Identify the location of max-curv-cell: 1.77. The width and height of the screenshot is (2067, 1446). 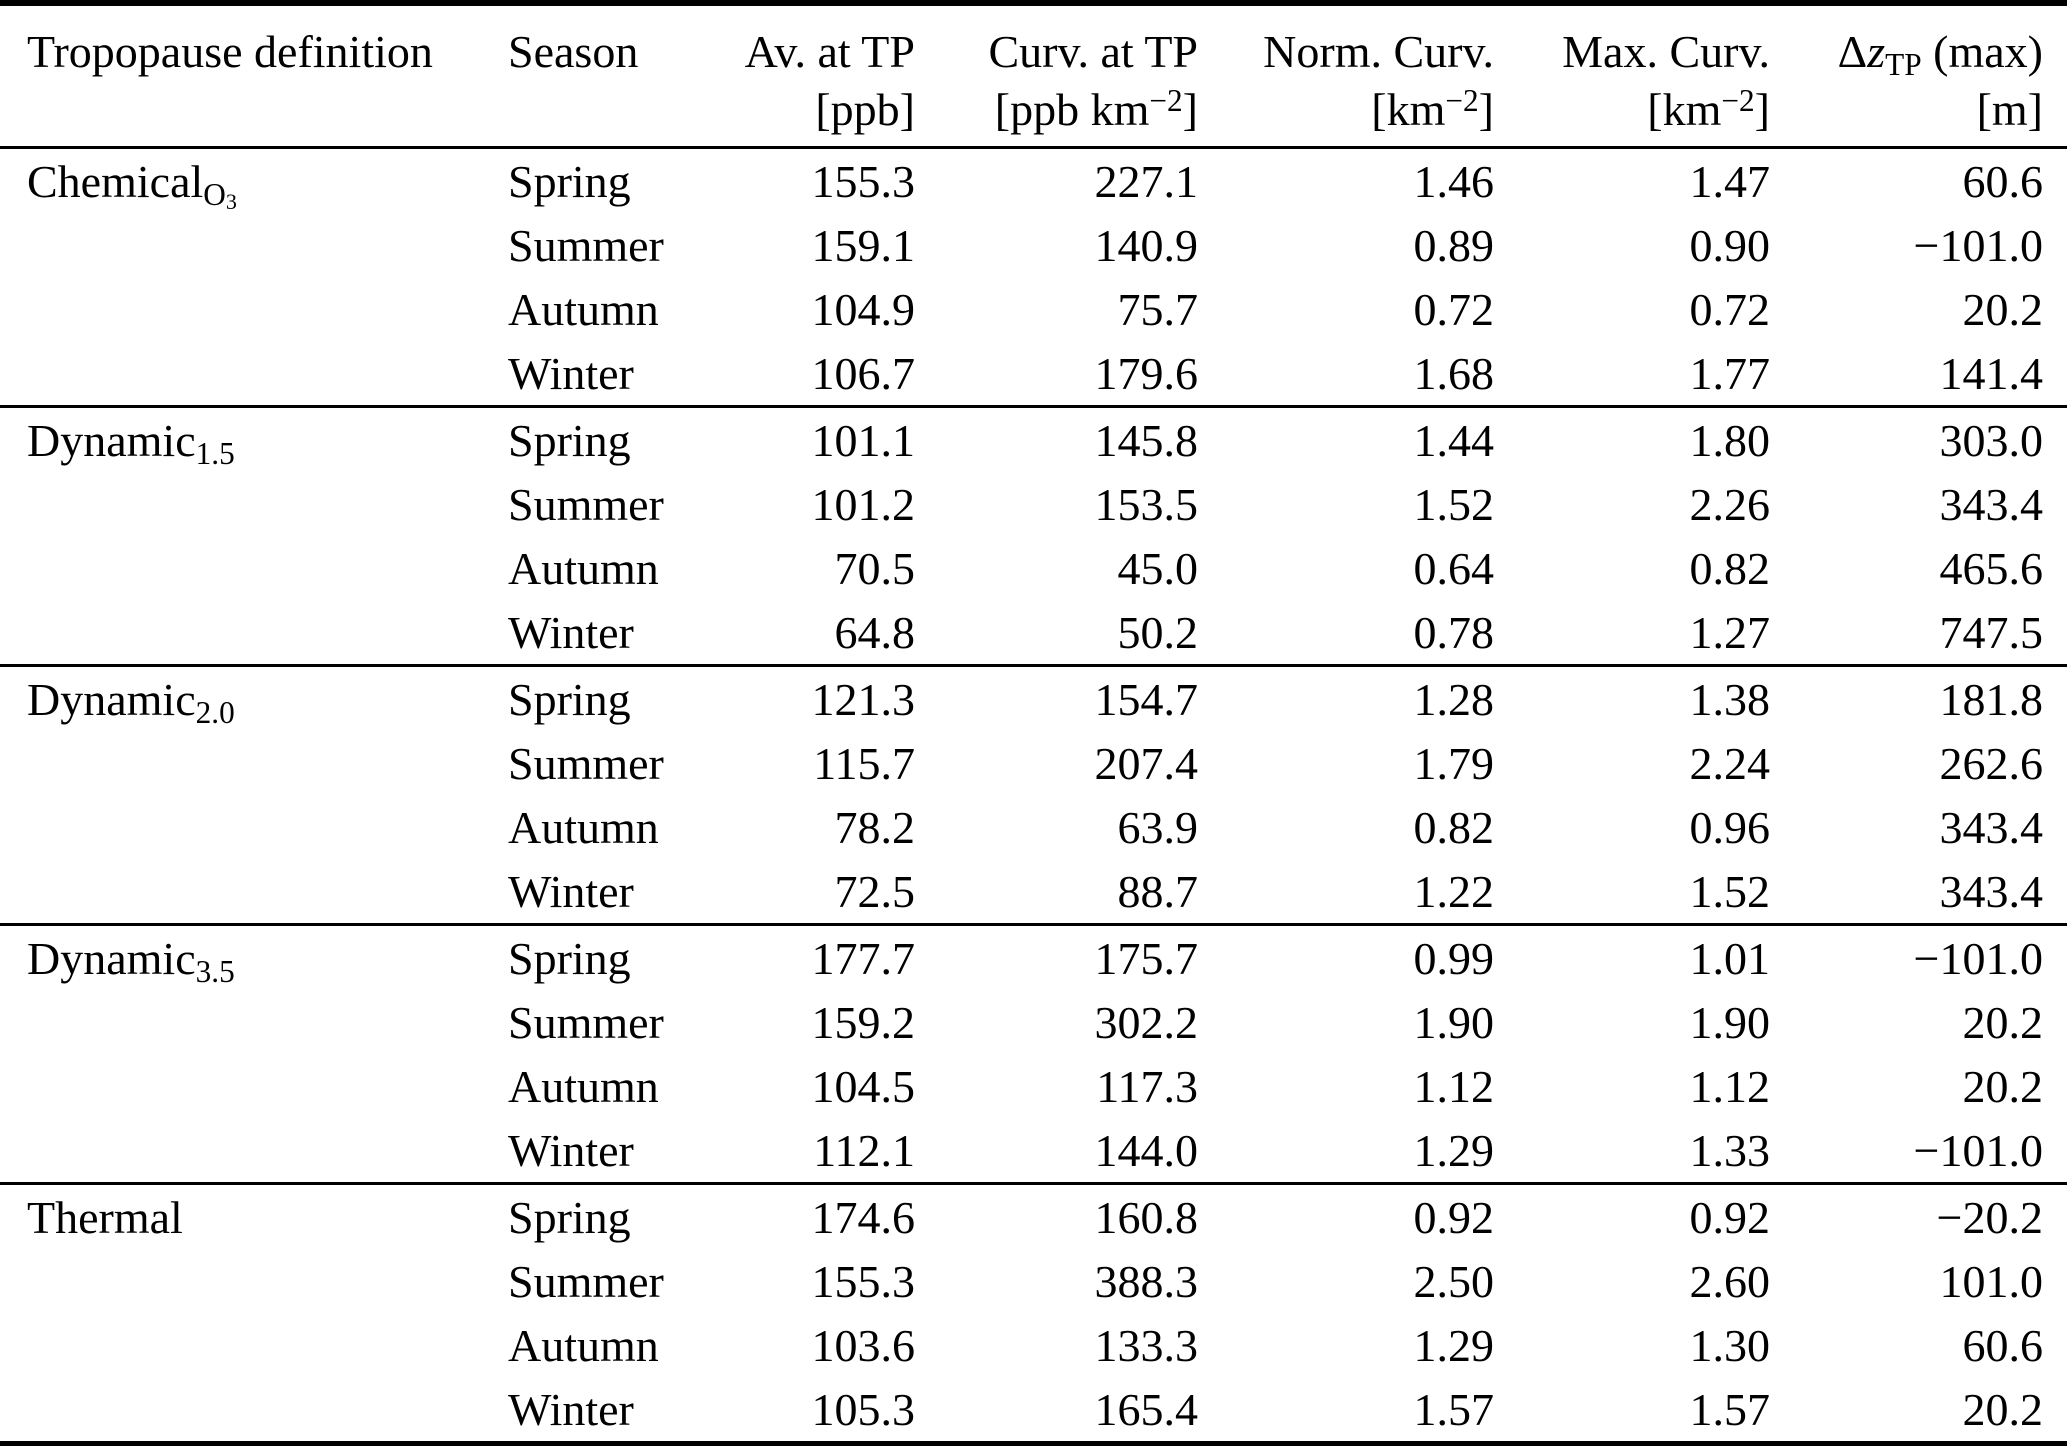
(1730, 373).